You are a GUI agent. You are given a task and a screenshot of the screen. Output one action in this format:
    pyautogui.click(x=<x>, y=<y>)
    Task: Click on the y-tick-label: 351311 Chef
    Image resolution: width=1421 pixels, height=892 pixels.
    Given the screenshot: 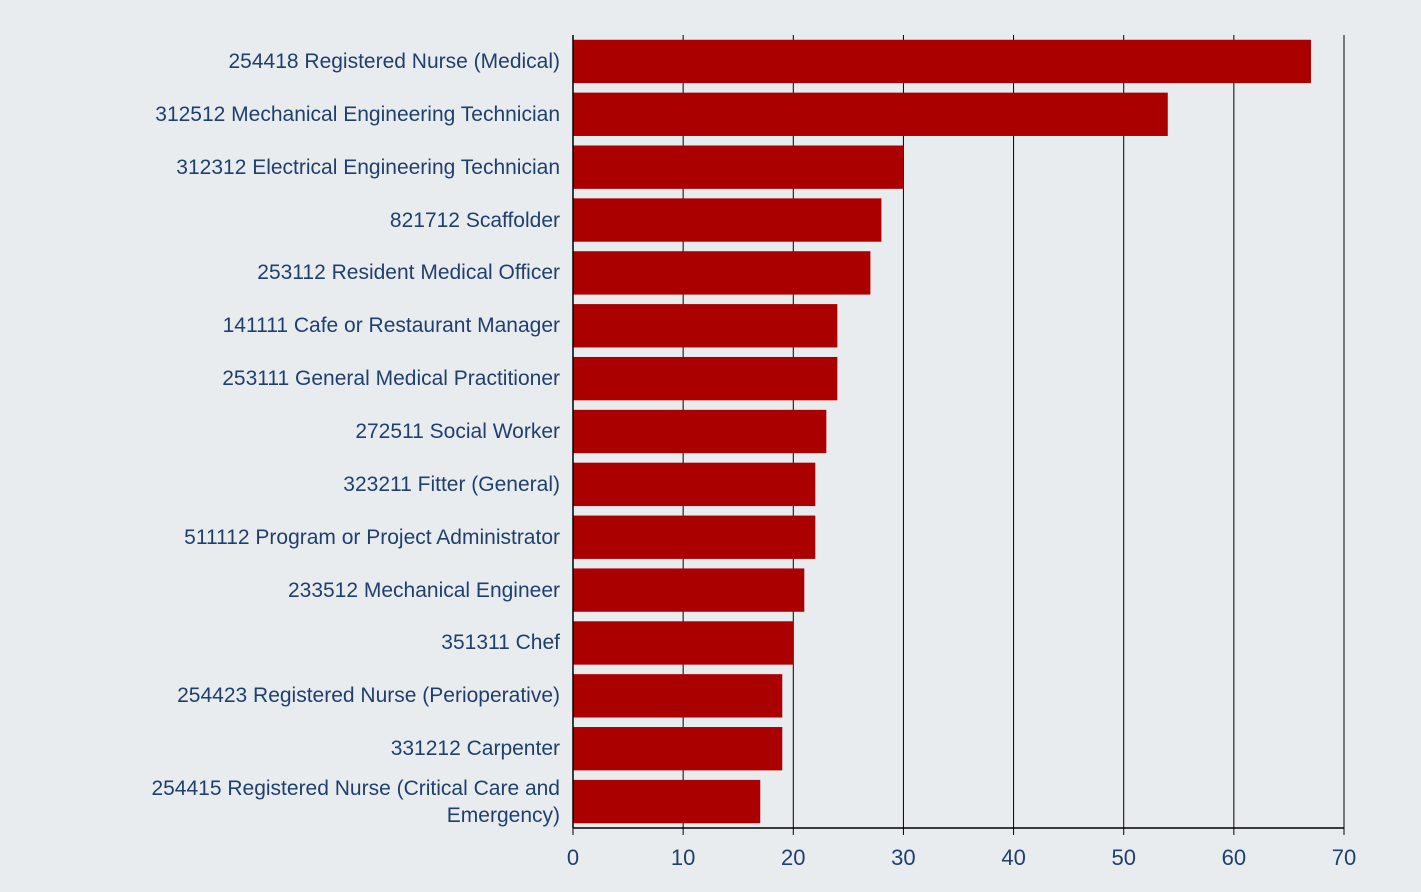 What is the action you would take?
    pyautogui.click(x=500, y=643)
    